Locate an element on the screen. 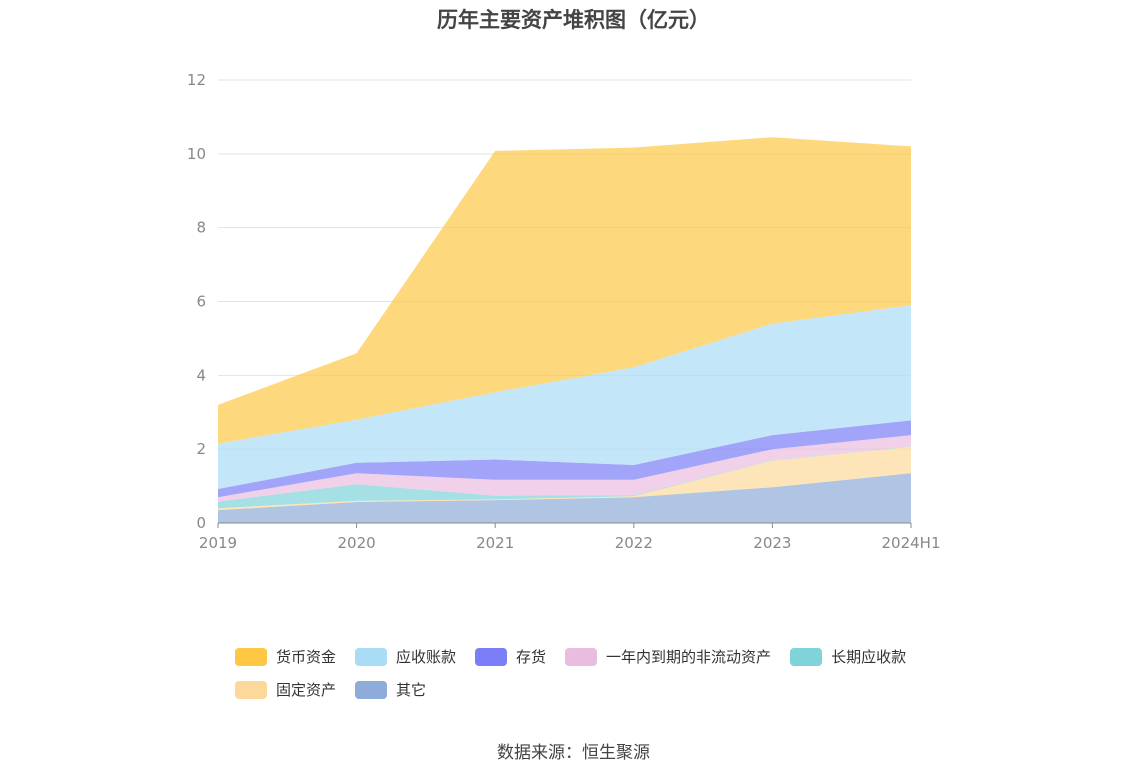 The image size is (1147, 776). x-tick-label: 2021 is located at coordinates (495, 543).